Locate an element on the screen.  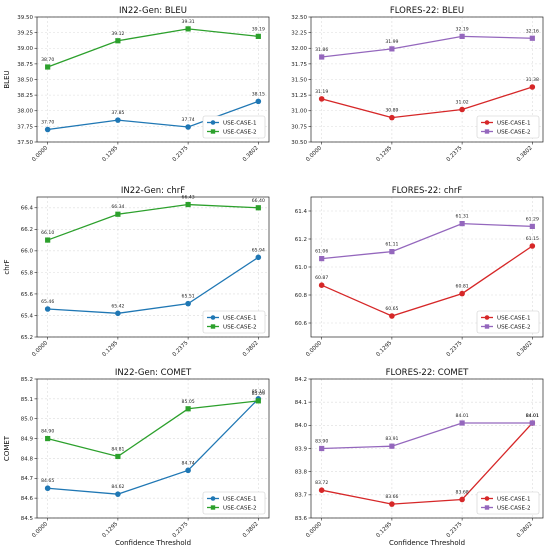
series-use-case-2: 38.70 39.12 39.31 39.19 is located at coordinates (153, 44).